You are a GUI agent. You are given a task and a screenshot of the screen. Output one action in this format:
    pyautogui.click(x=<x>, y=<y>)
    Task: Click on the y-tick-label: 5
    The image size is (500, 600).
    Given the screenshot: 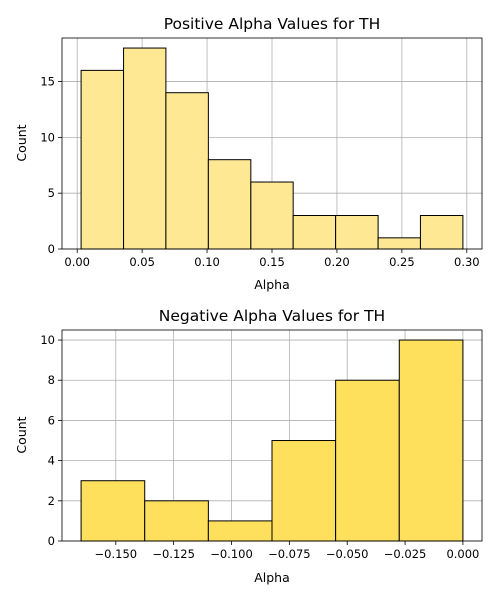 What is the action you would take?
    pyautogui.click(x=51, y=193)
    